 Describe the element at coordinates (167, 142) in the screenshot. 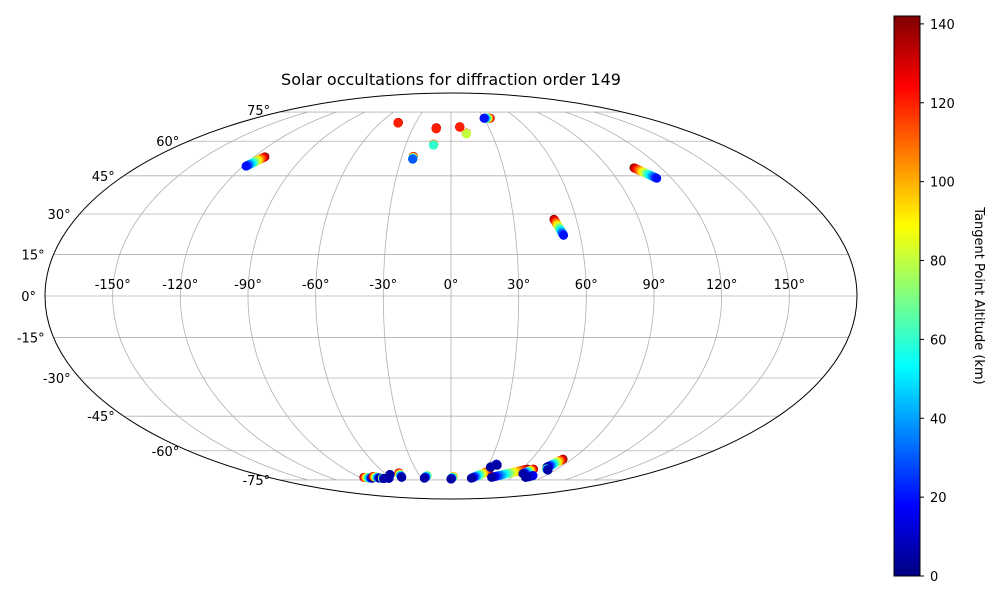

I see `latitude-tick-label: 60°` at that location.